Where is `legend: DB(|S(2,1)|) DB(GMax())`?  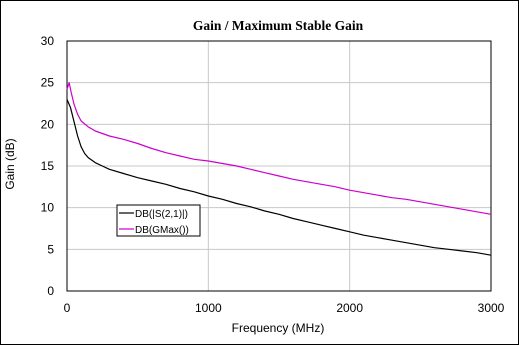
legend: DB(|S(2,1)|) DB(GMax()) is located at coordinates (158, 220).